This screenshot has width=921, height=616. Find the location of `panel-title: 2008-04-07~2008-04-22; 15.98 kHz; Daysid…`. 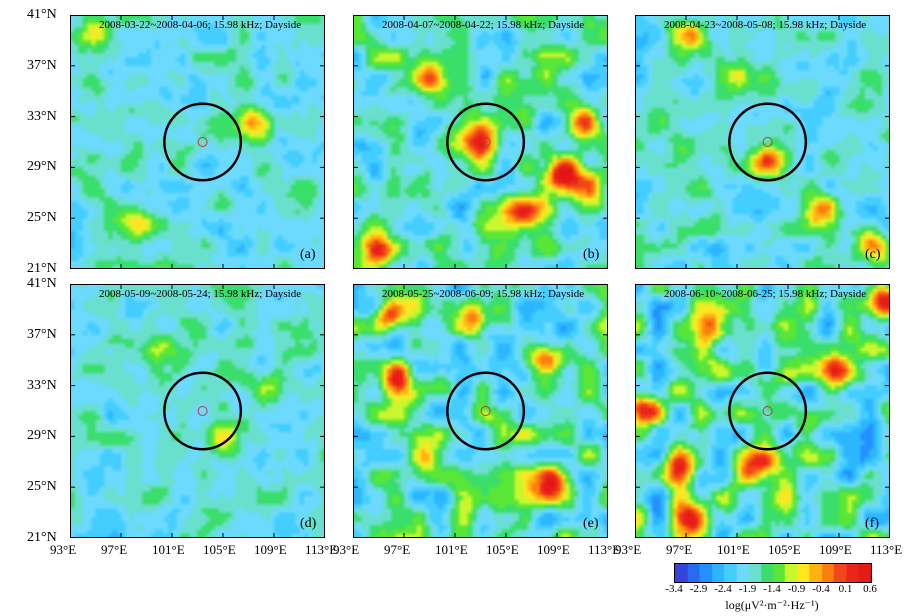

panel-title: 2008-04-07~2008-04-22; 15.98 kHz; Daysid… is located at coordinates (483, 25).